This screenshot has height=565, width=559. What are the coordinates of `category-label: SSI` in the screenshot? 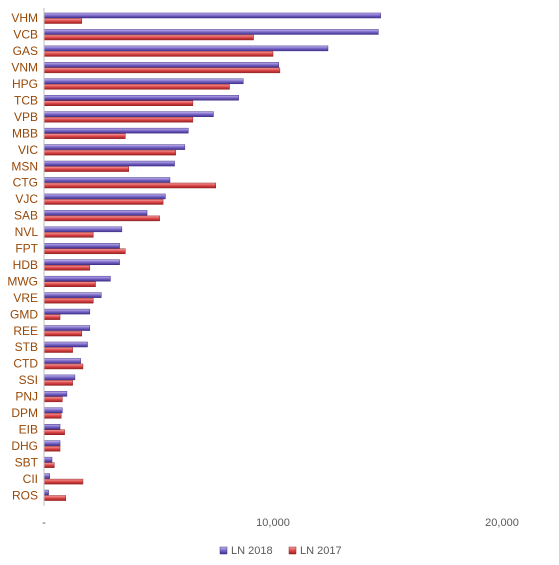 It's located at (28, 380).